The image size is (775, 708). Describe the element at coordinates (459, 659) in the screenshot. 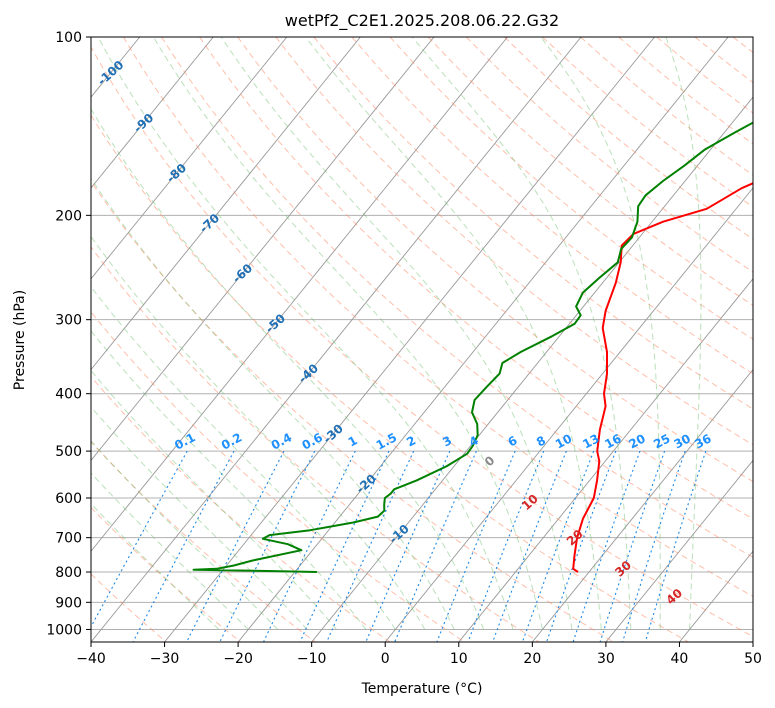

I see `x-tick-label-10: 10` at that location.